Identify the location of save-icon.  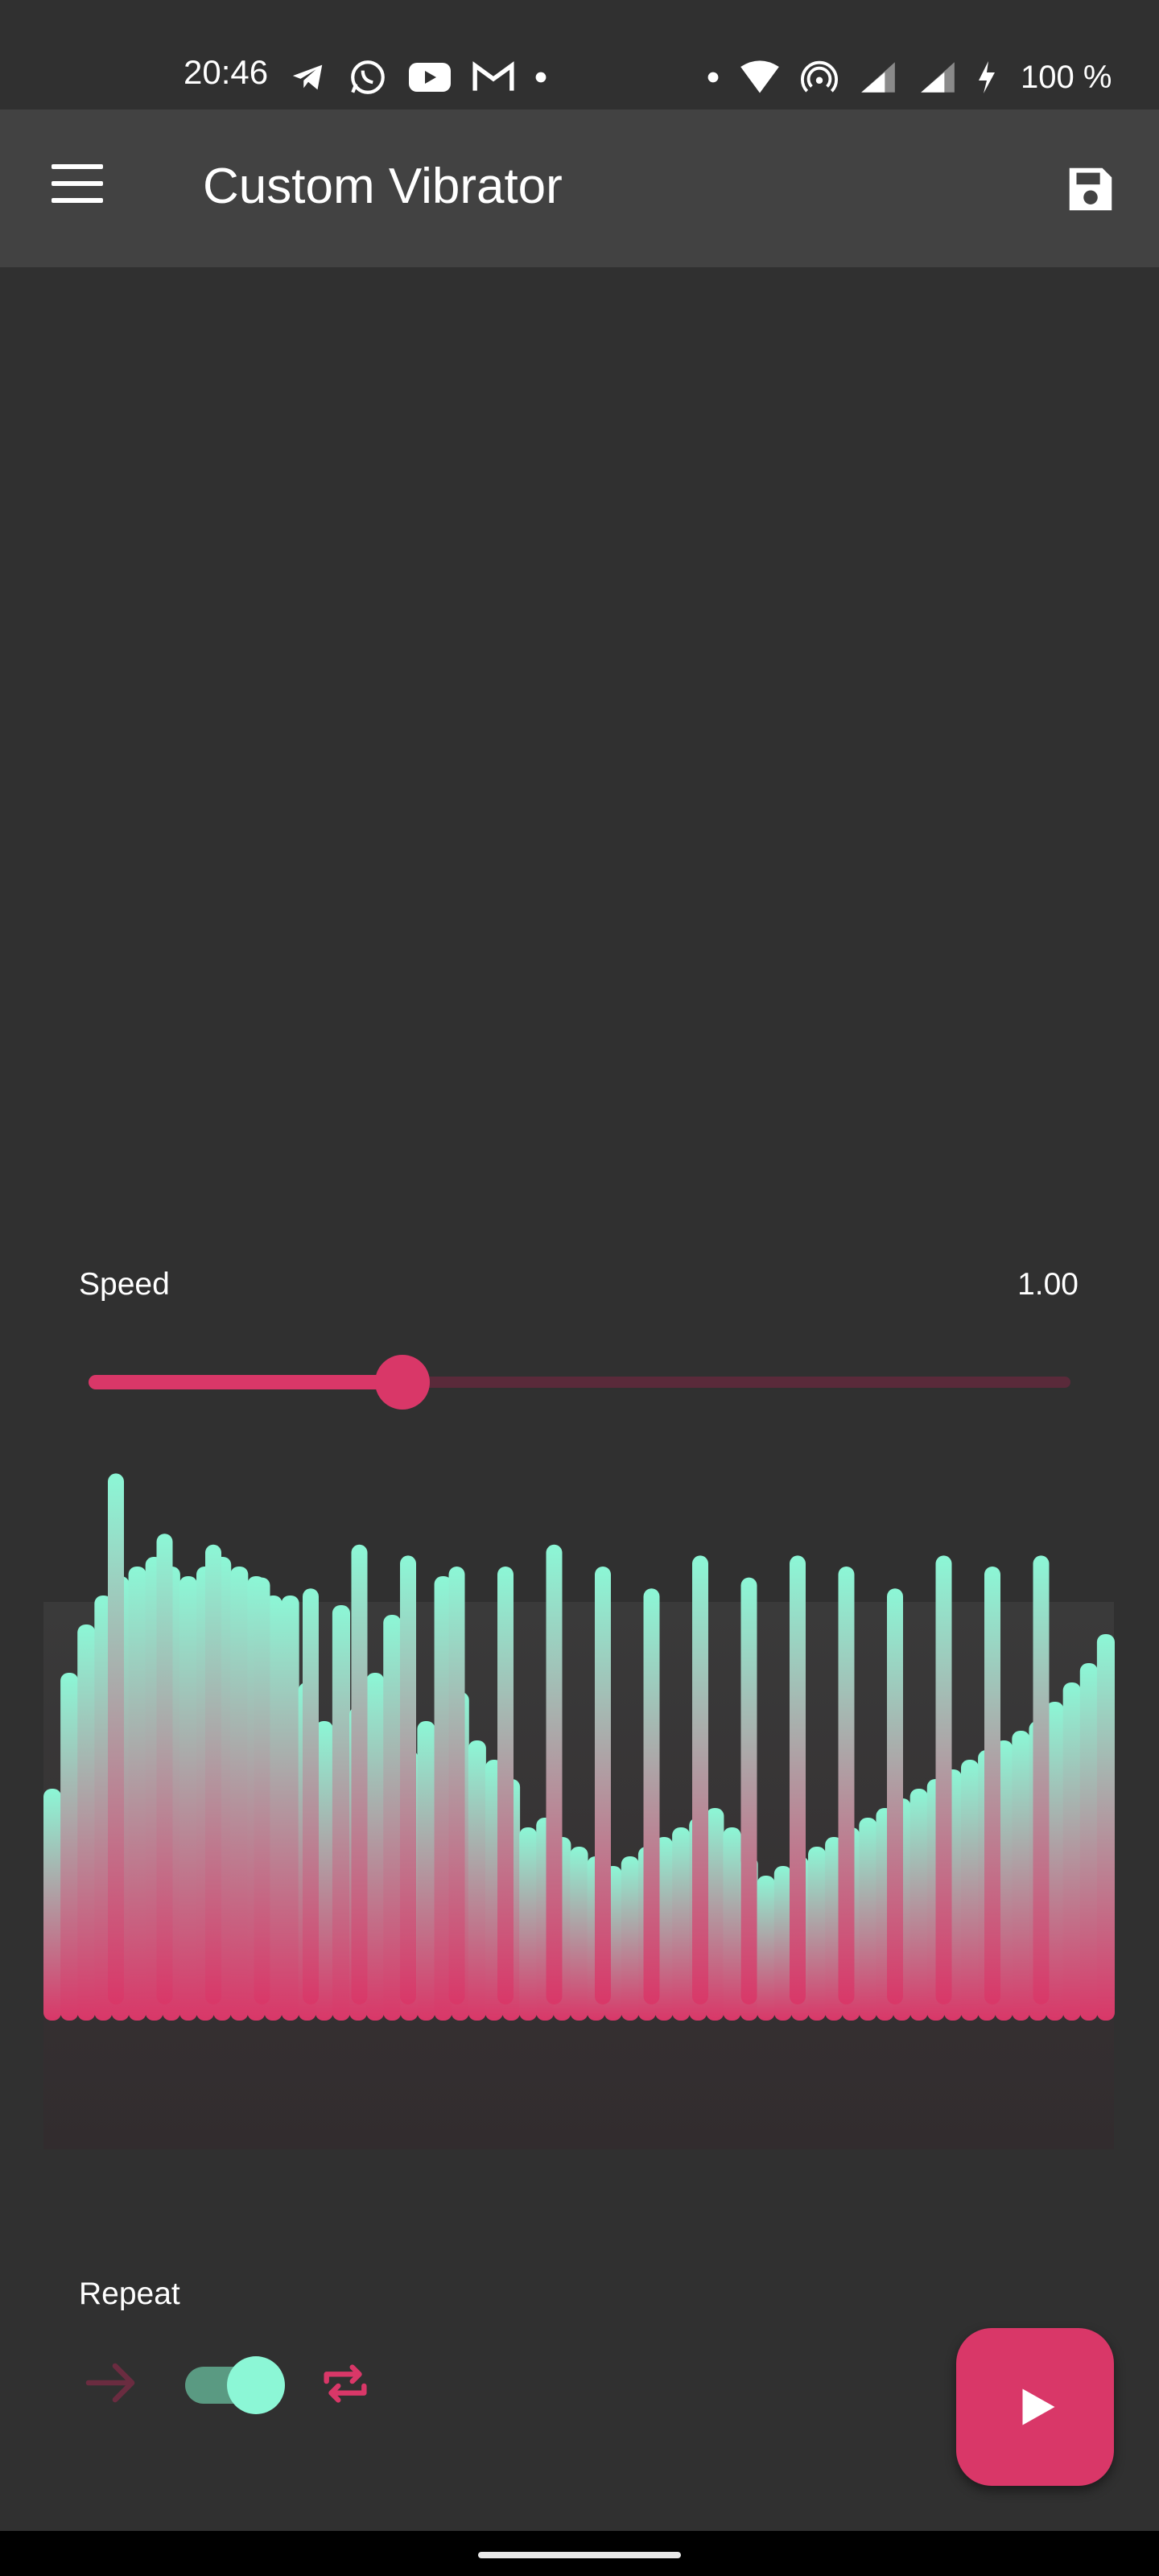
(1090, 189).